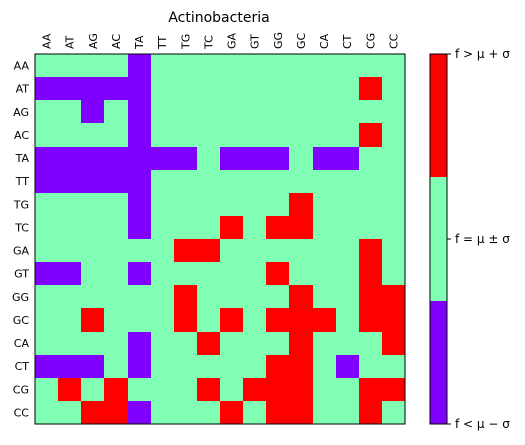 The width and height of the screenshot is (525, 445). I want to click on heatmap-cell-GG-AG, so click(92, 296).